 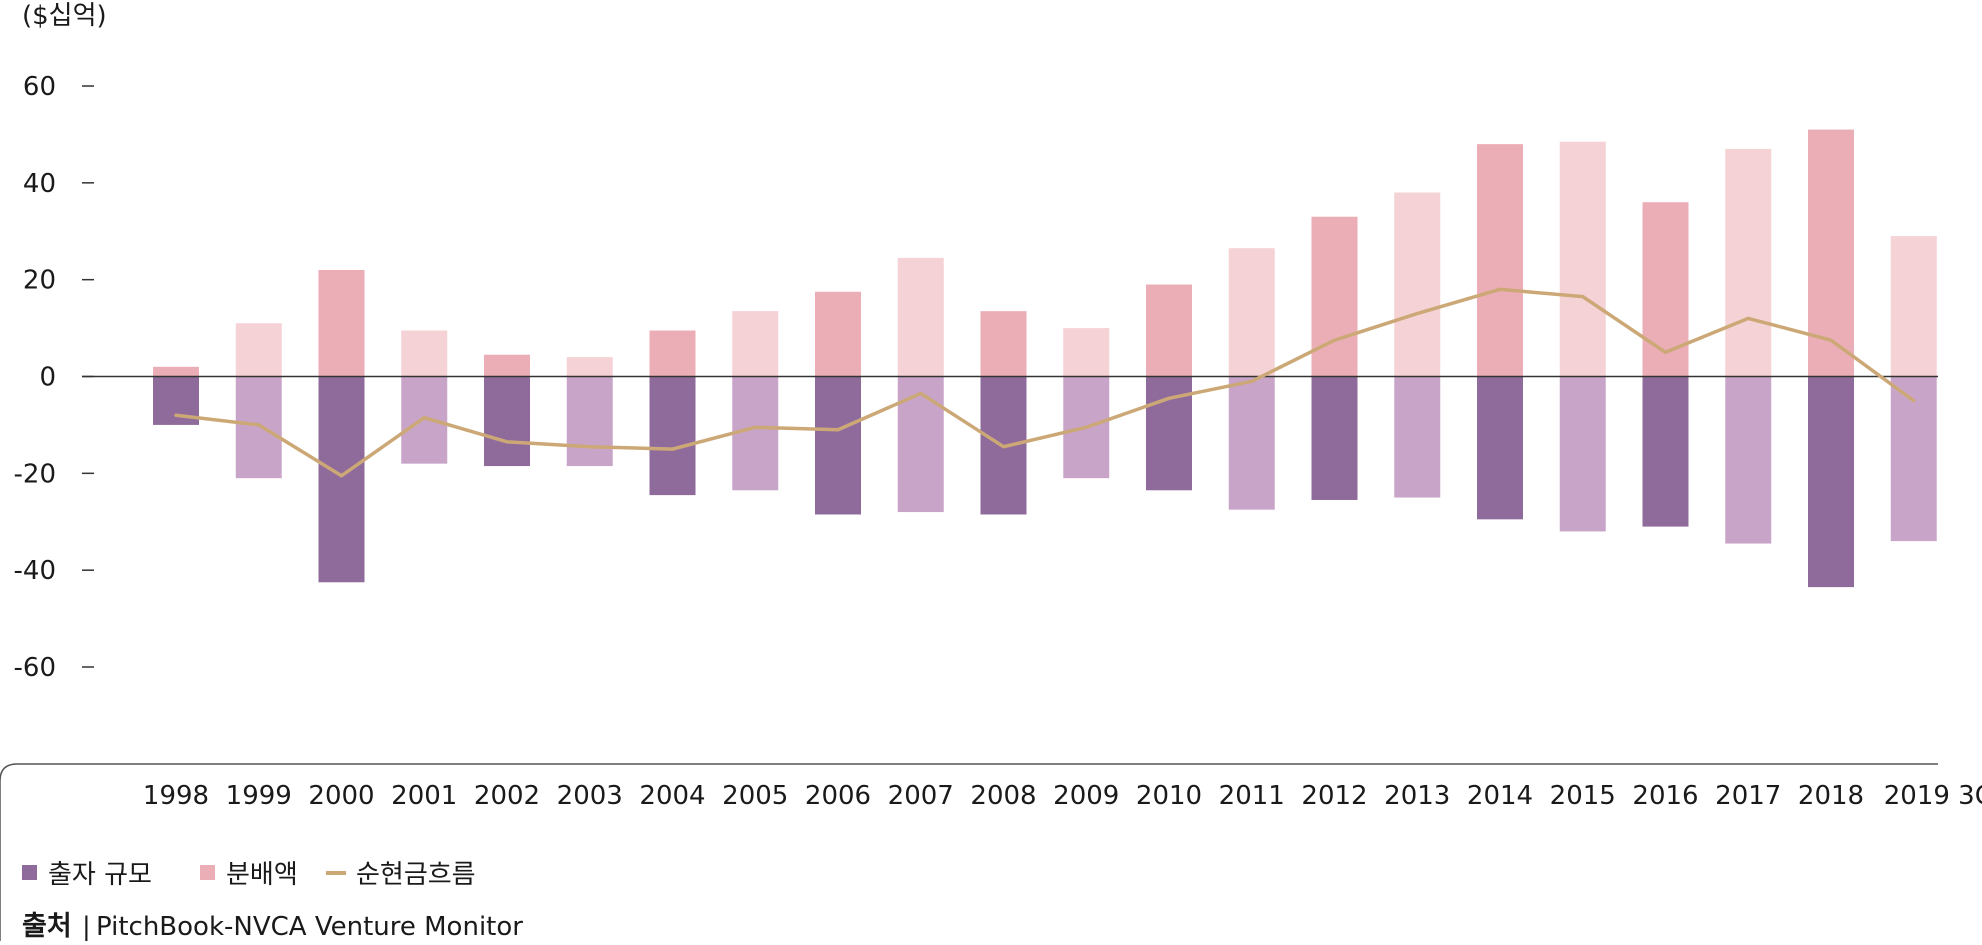 I want to click on legend-label: 출자 규모, so click(x=100, y=875).